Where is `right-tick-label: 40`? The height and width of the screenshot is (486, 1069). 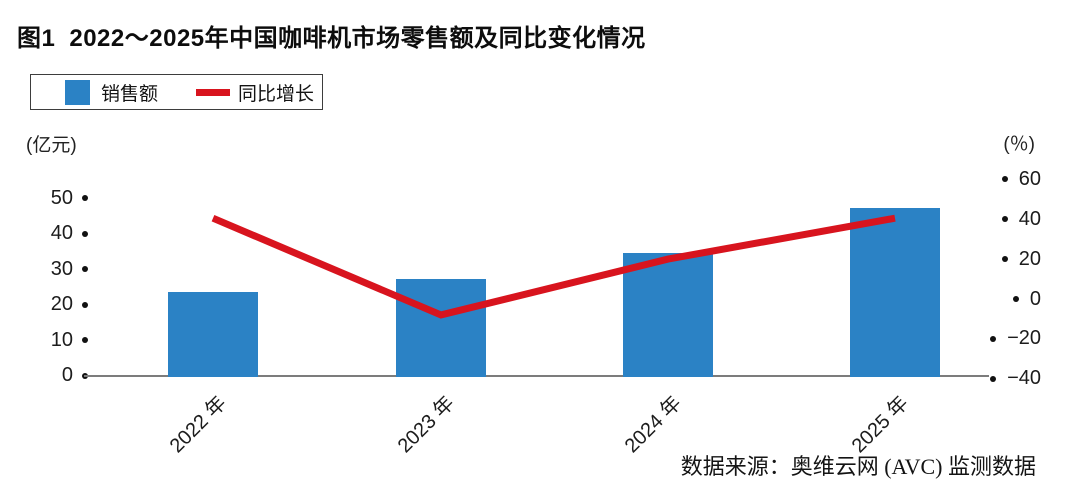 right-tick-label: 40 is located at coordinates (1029, 218).